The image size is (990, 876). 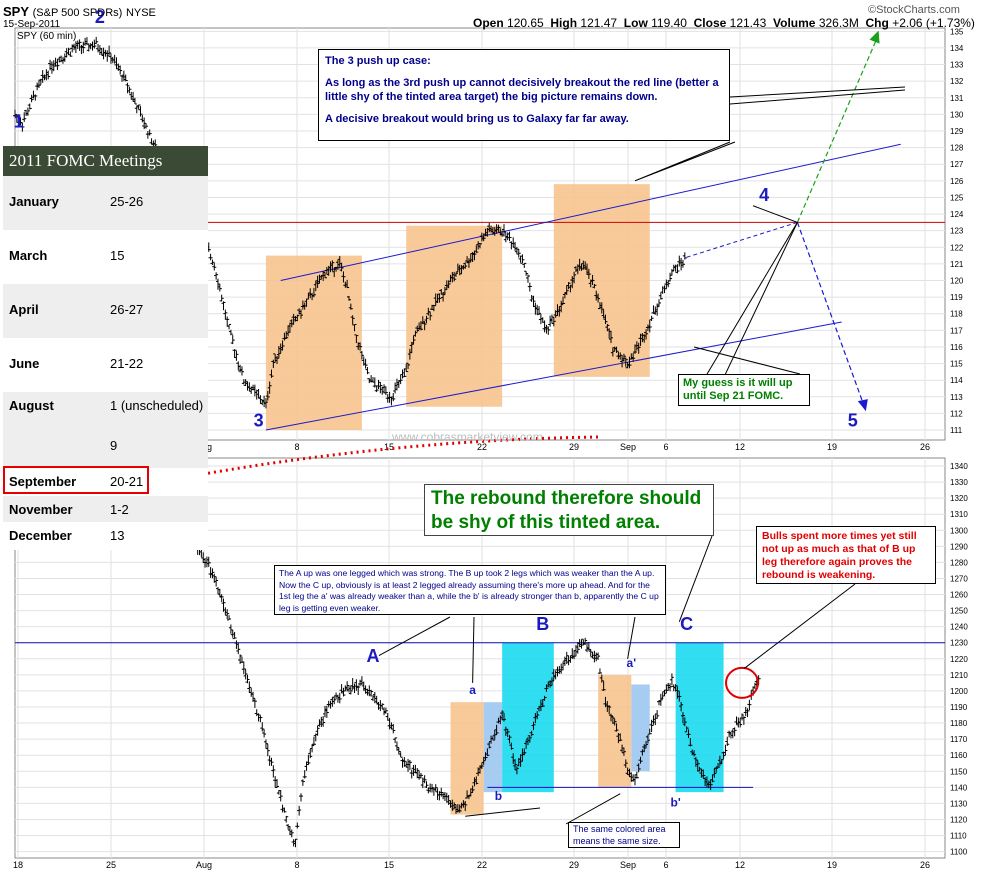 What do you see at coordinates (127, 309) in the screenshot?
I see `fomc-dates: 26-27` at bounding box center [127, 309].